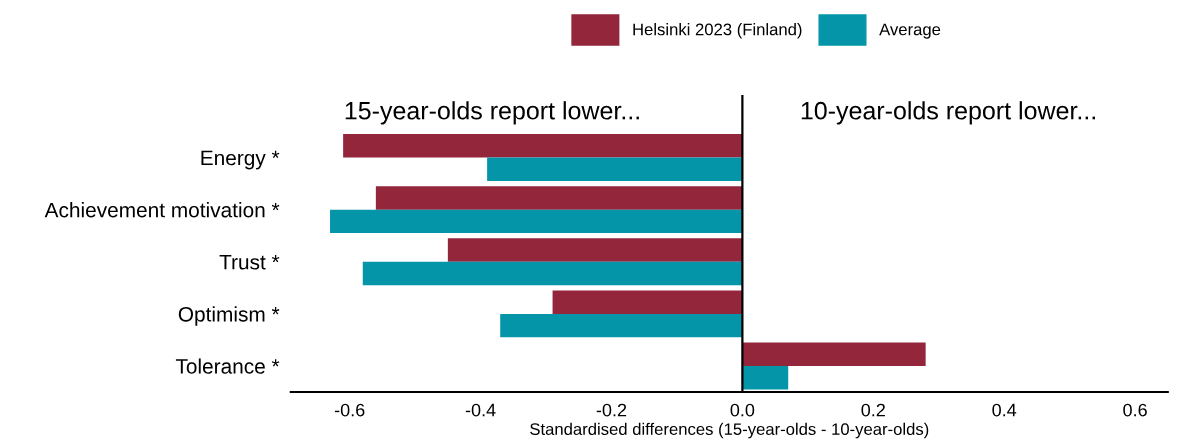 This screenshot has width=1182, height=444. Describe the element at coordinates (249, 262) in the screenshot. I see `y-tick-label: Trust *` at that location.